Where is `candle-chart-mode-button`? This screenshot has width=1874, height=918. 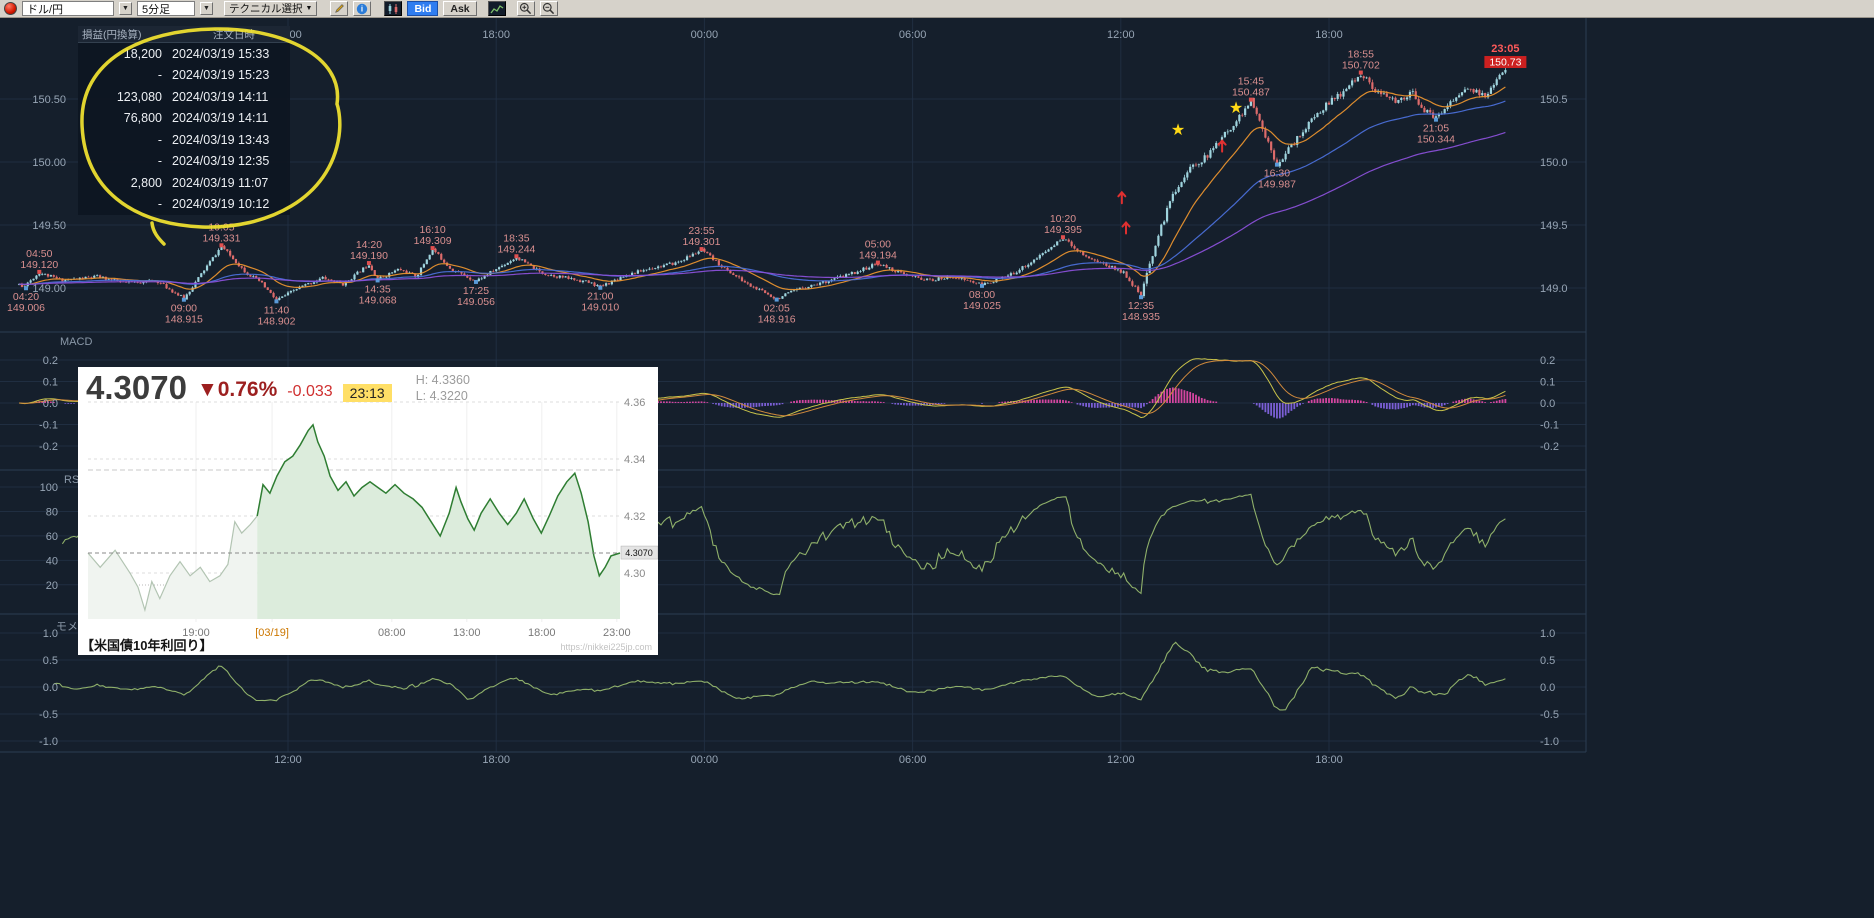 candle-chart-mode-button is located at coordinates (393, 8).